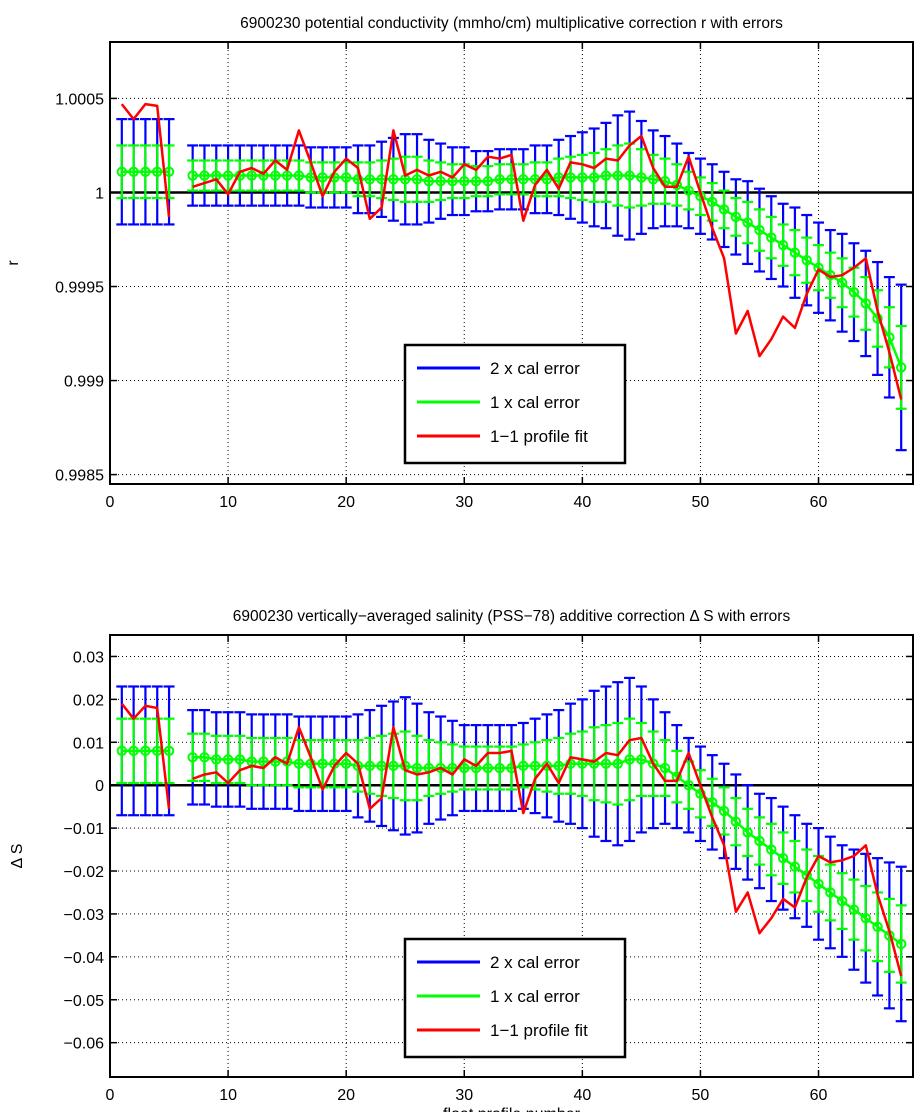 The image size is (915, 1112). Describe the element at coordinates (88, 657) in the screenshot. I see `y-tick-label: 0.03` at that location.